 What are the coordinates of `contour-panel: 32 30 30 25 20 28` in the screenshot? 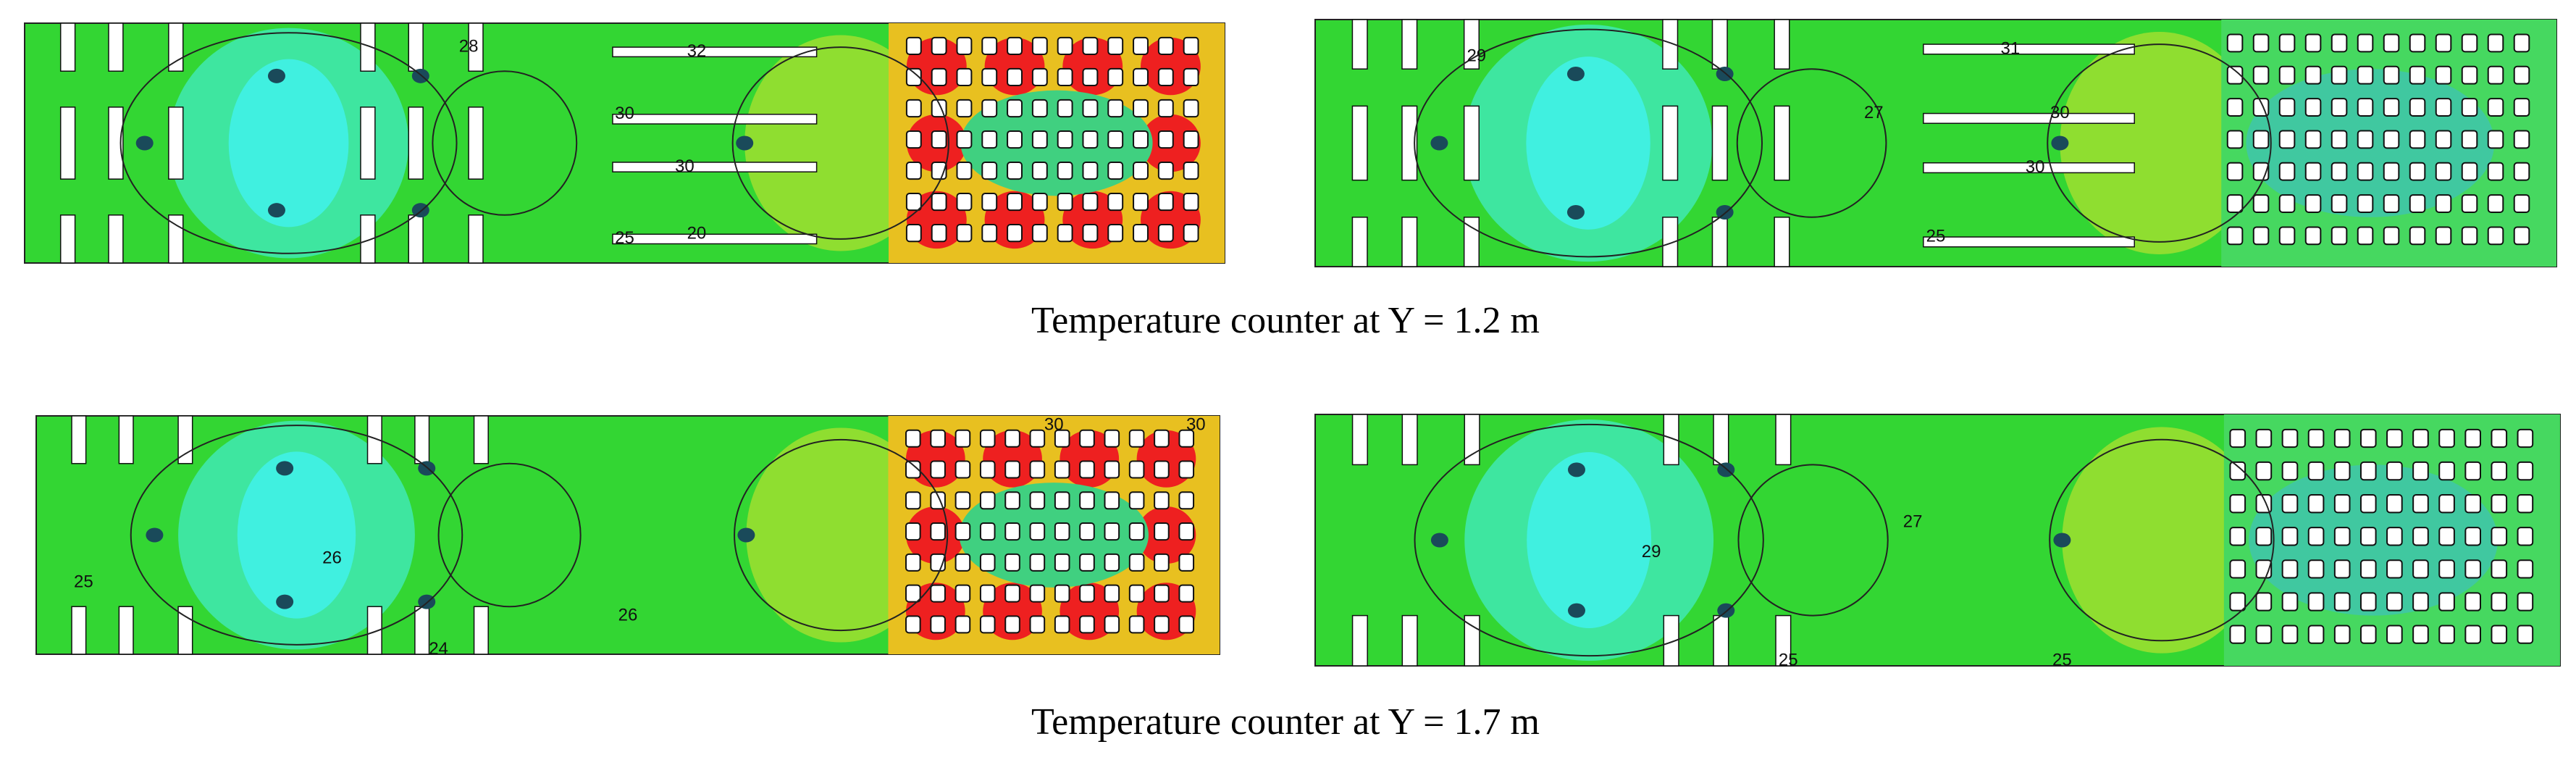 It's located at (624, 143).